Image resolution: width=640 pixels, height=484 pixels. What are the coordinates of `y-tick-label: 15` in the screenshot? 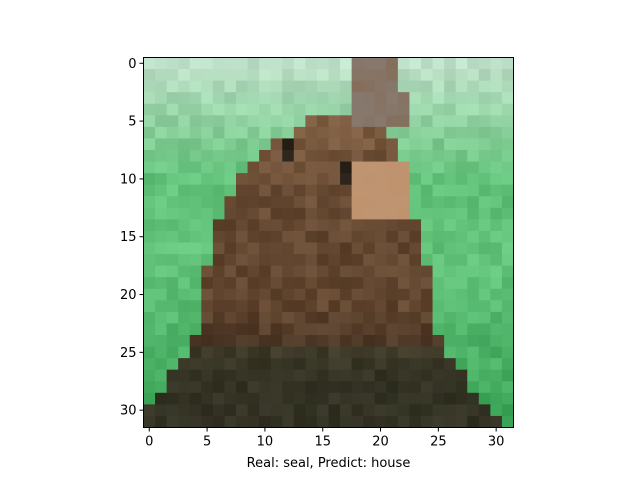 It's located at (128, 237).